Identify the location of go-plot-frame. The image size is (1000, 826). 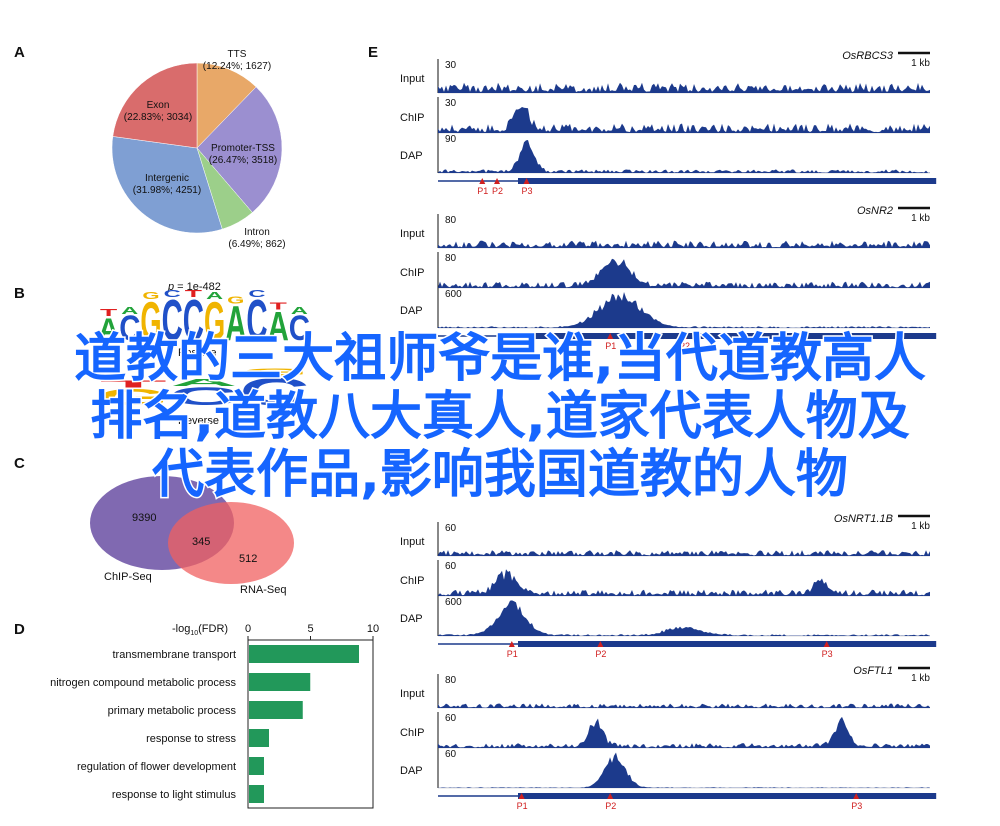
(310, 724).